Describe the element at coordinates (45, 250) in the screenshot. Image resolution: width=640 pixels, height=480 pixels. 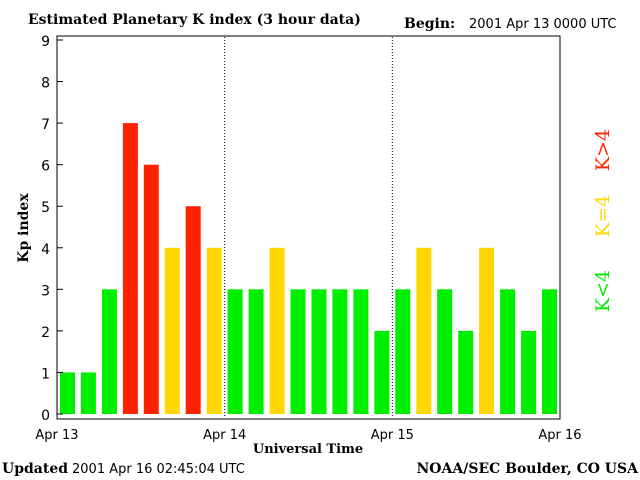
I see `y-tick-label: 4` at that location.